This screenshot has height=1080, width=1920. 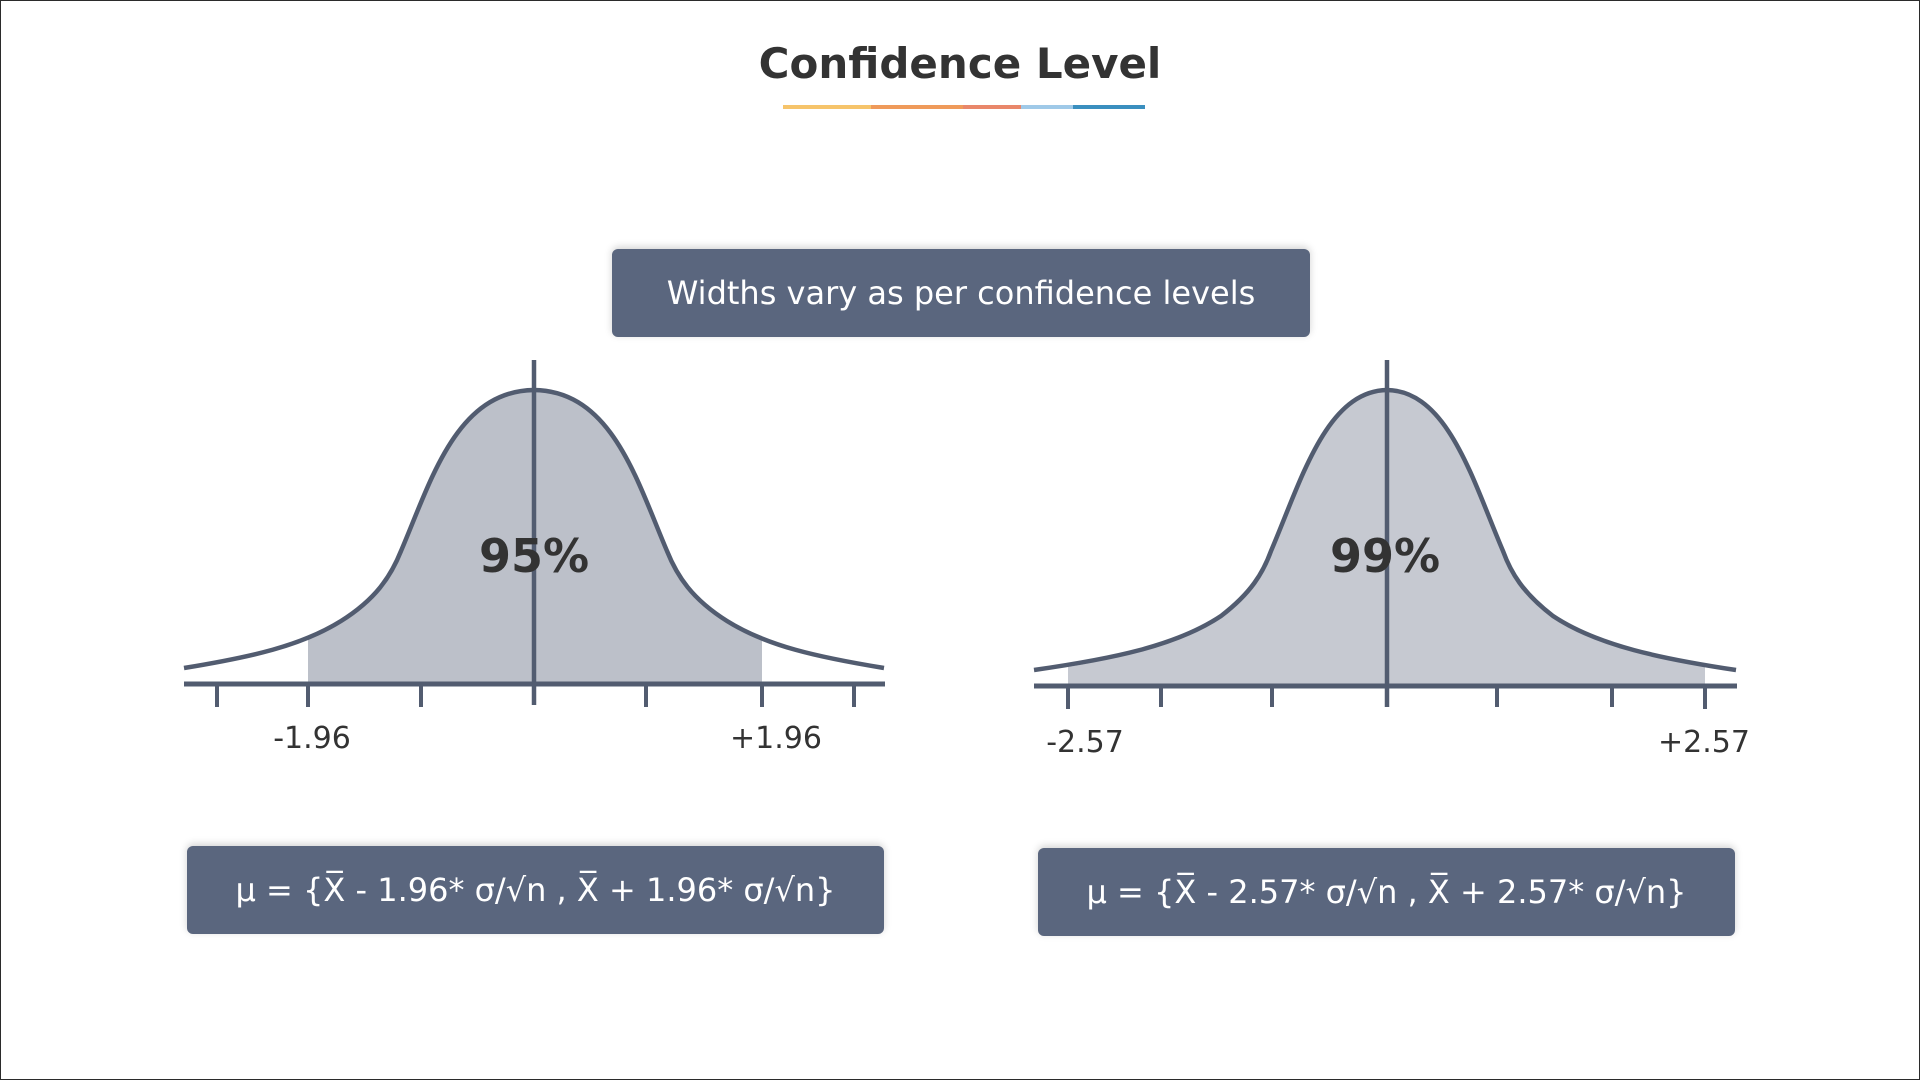 I want to click on left-label-95: -1.96, so click(x=312, y=738).